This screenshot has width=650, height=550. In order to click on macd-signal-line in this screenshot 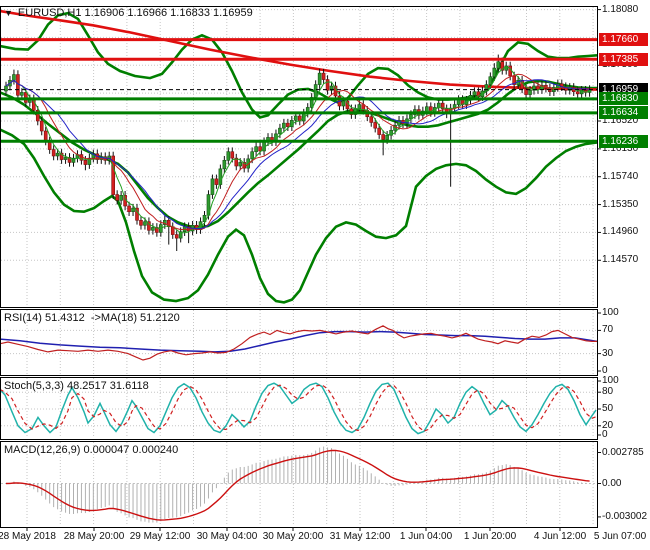, I will do `click(297, 485)`.